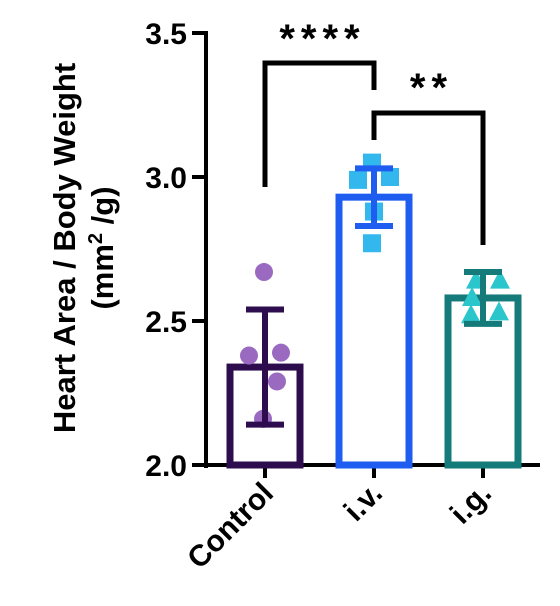 The height and width of the screenshot is (606, 560). I want to click on y-axis-title: Heart Area / Body Weight, so click(64, 248).